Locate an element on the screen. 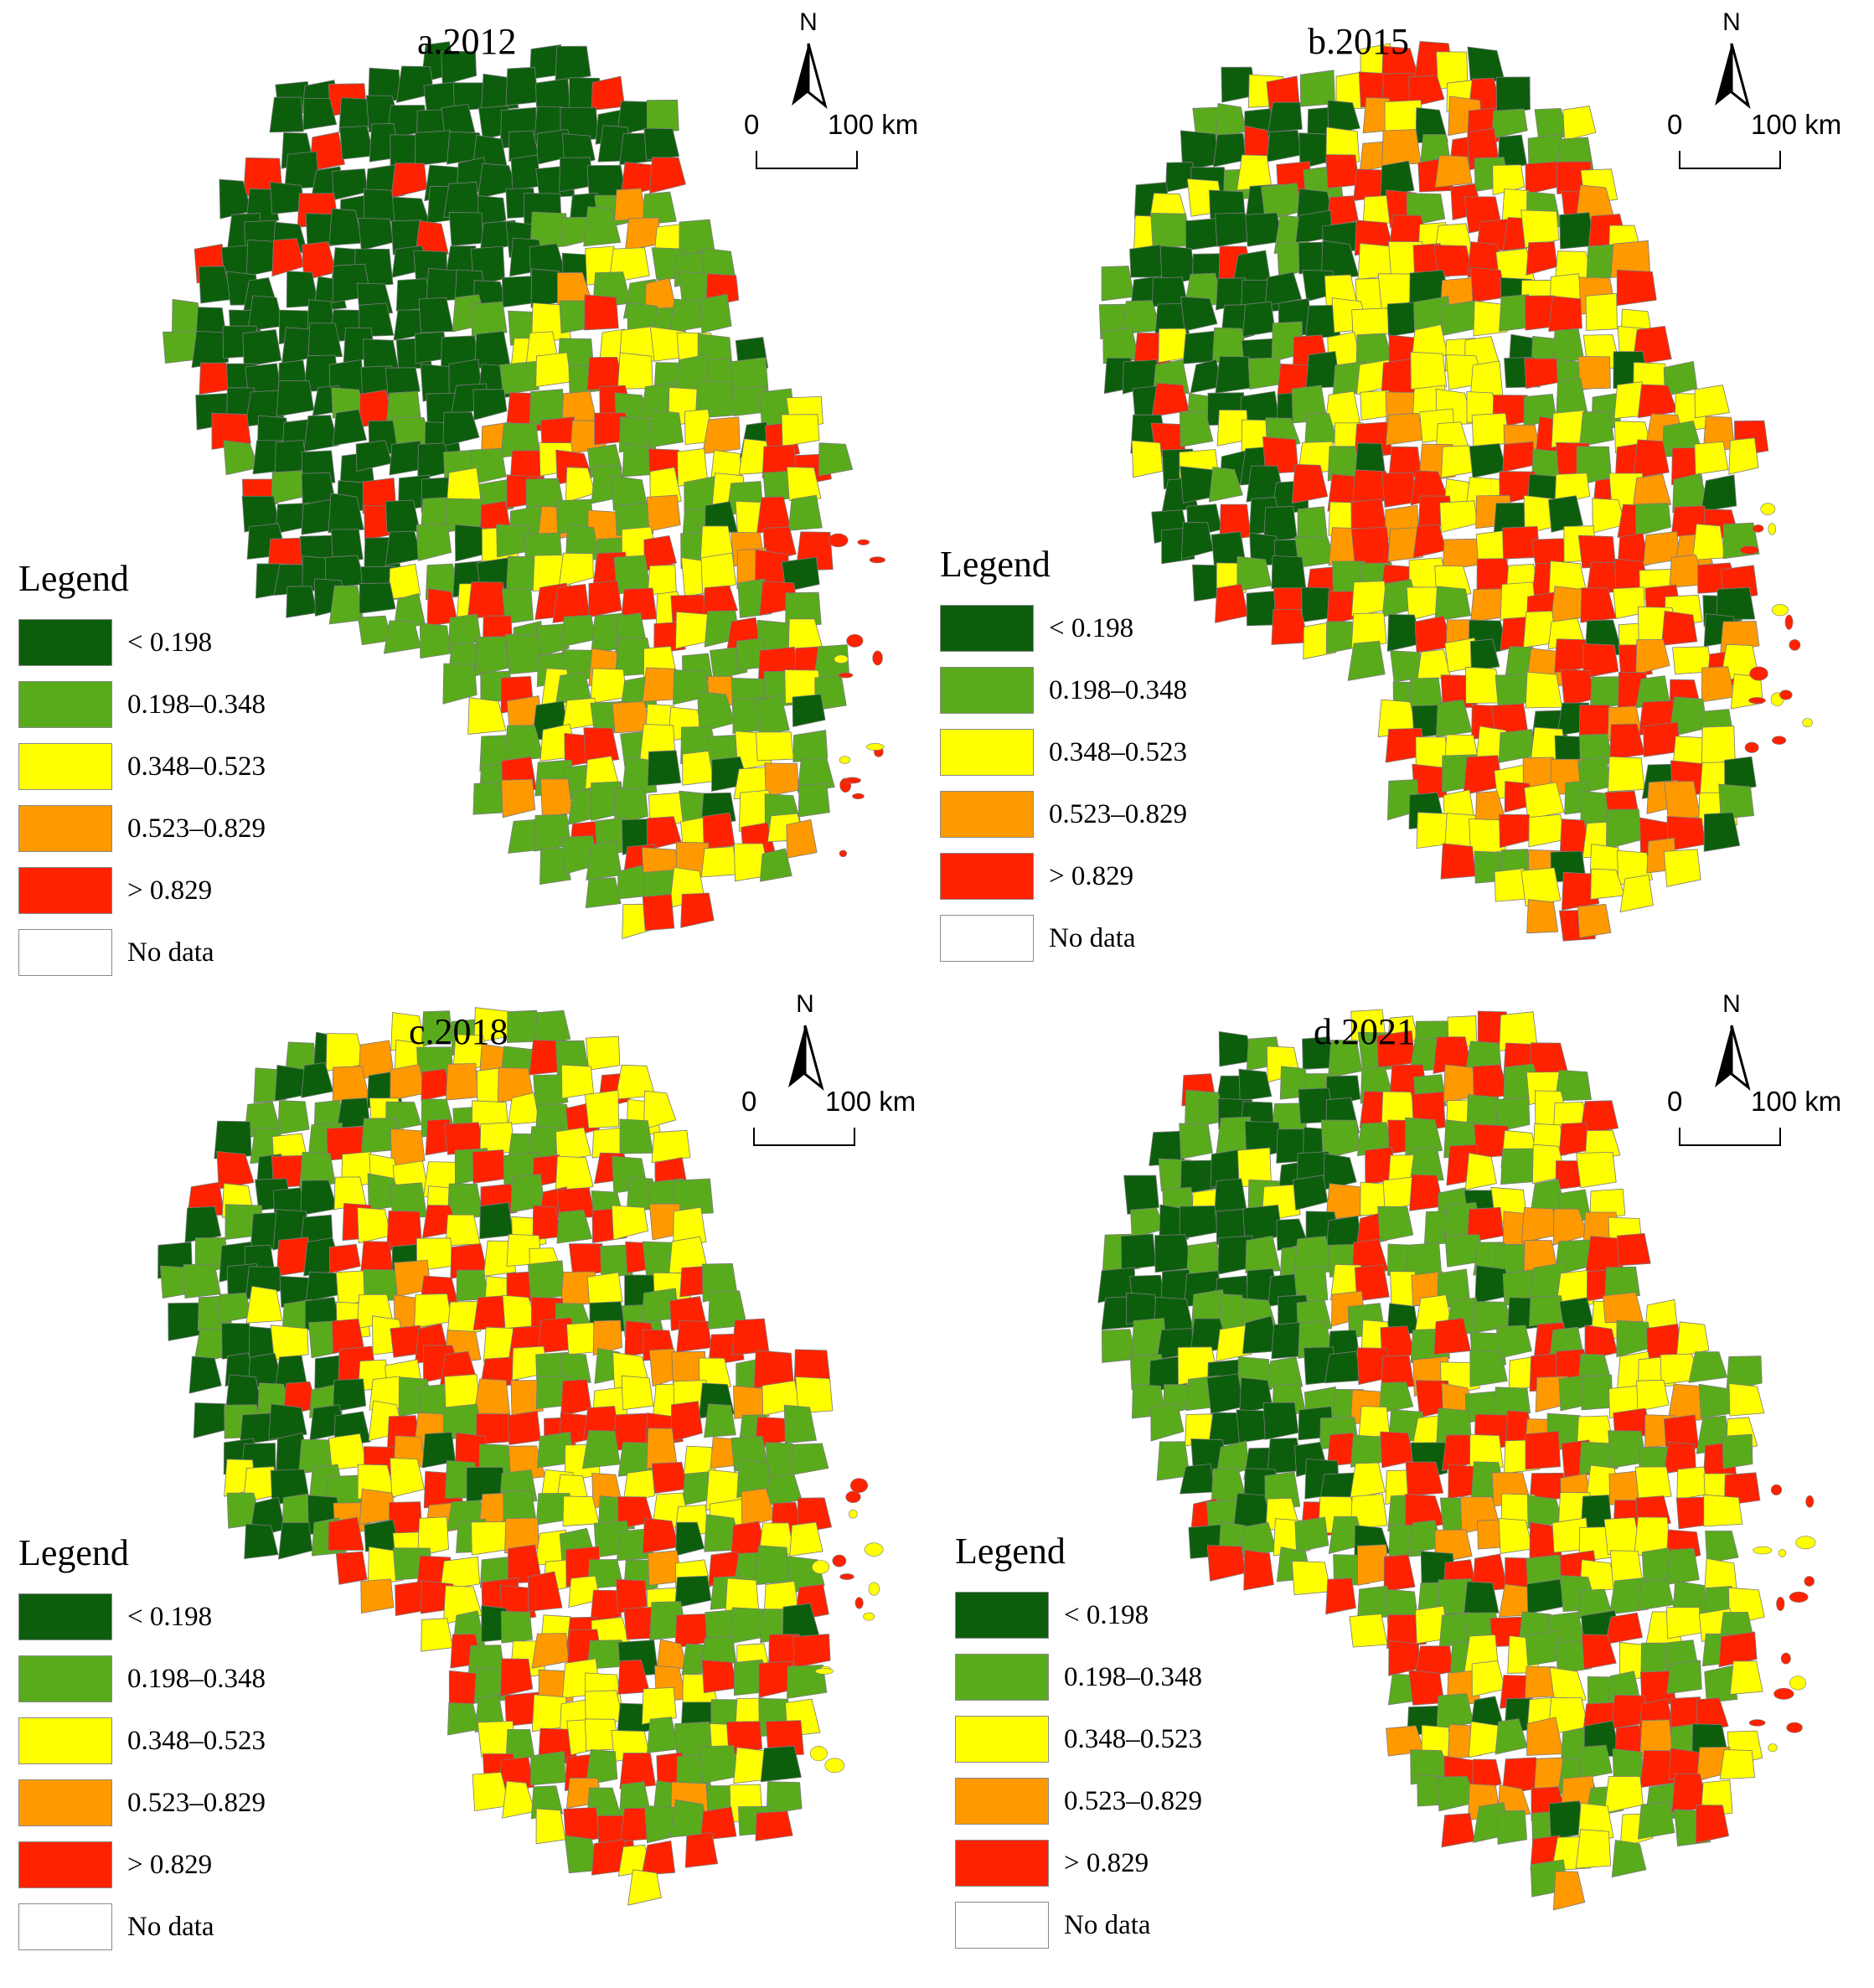 This screenshot has width=1874, height=1988. legend-item: < 0.198 is located at coordinates (160, 1617).